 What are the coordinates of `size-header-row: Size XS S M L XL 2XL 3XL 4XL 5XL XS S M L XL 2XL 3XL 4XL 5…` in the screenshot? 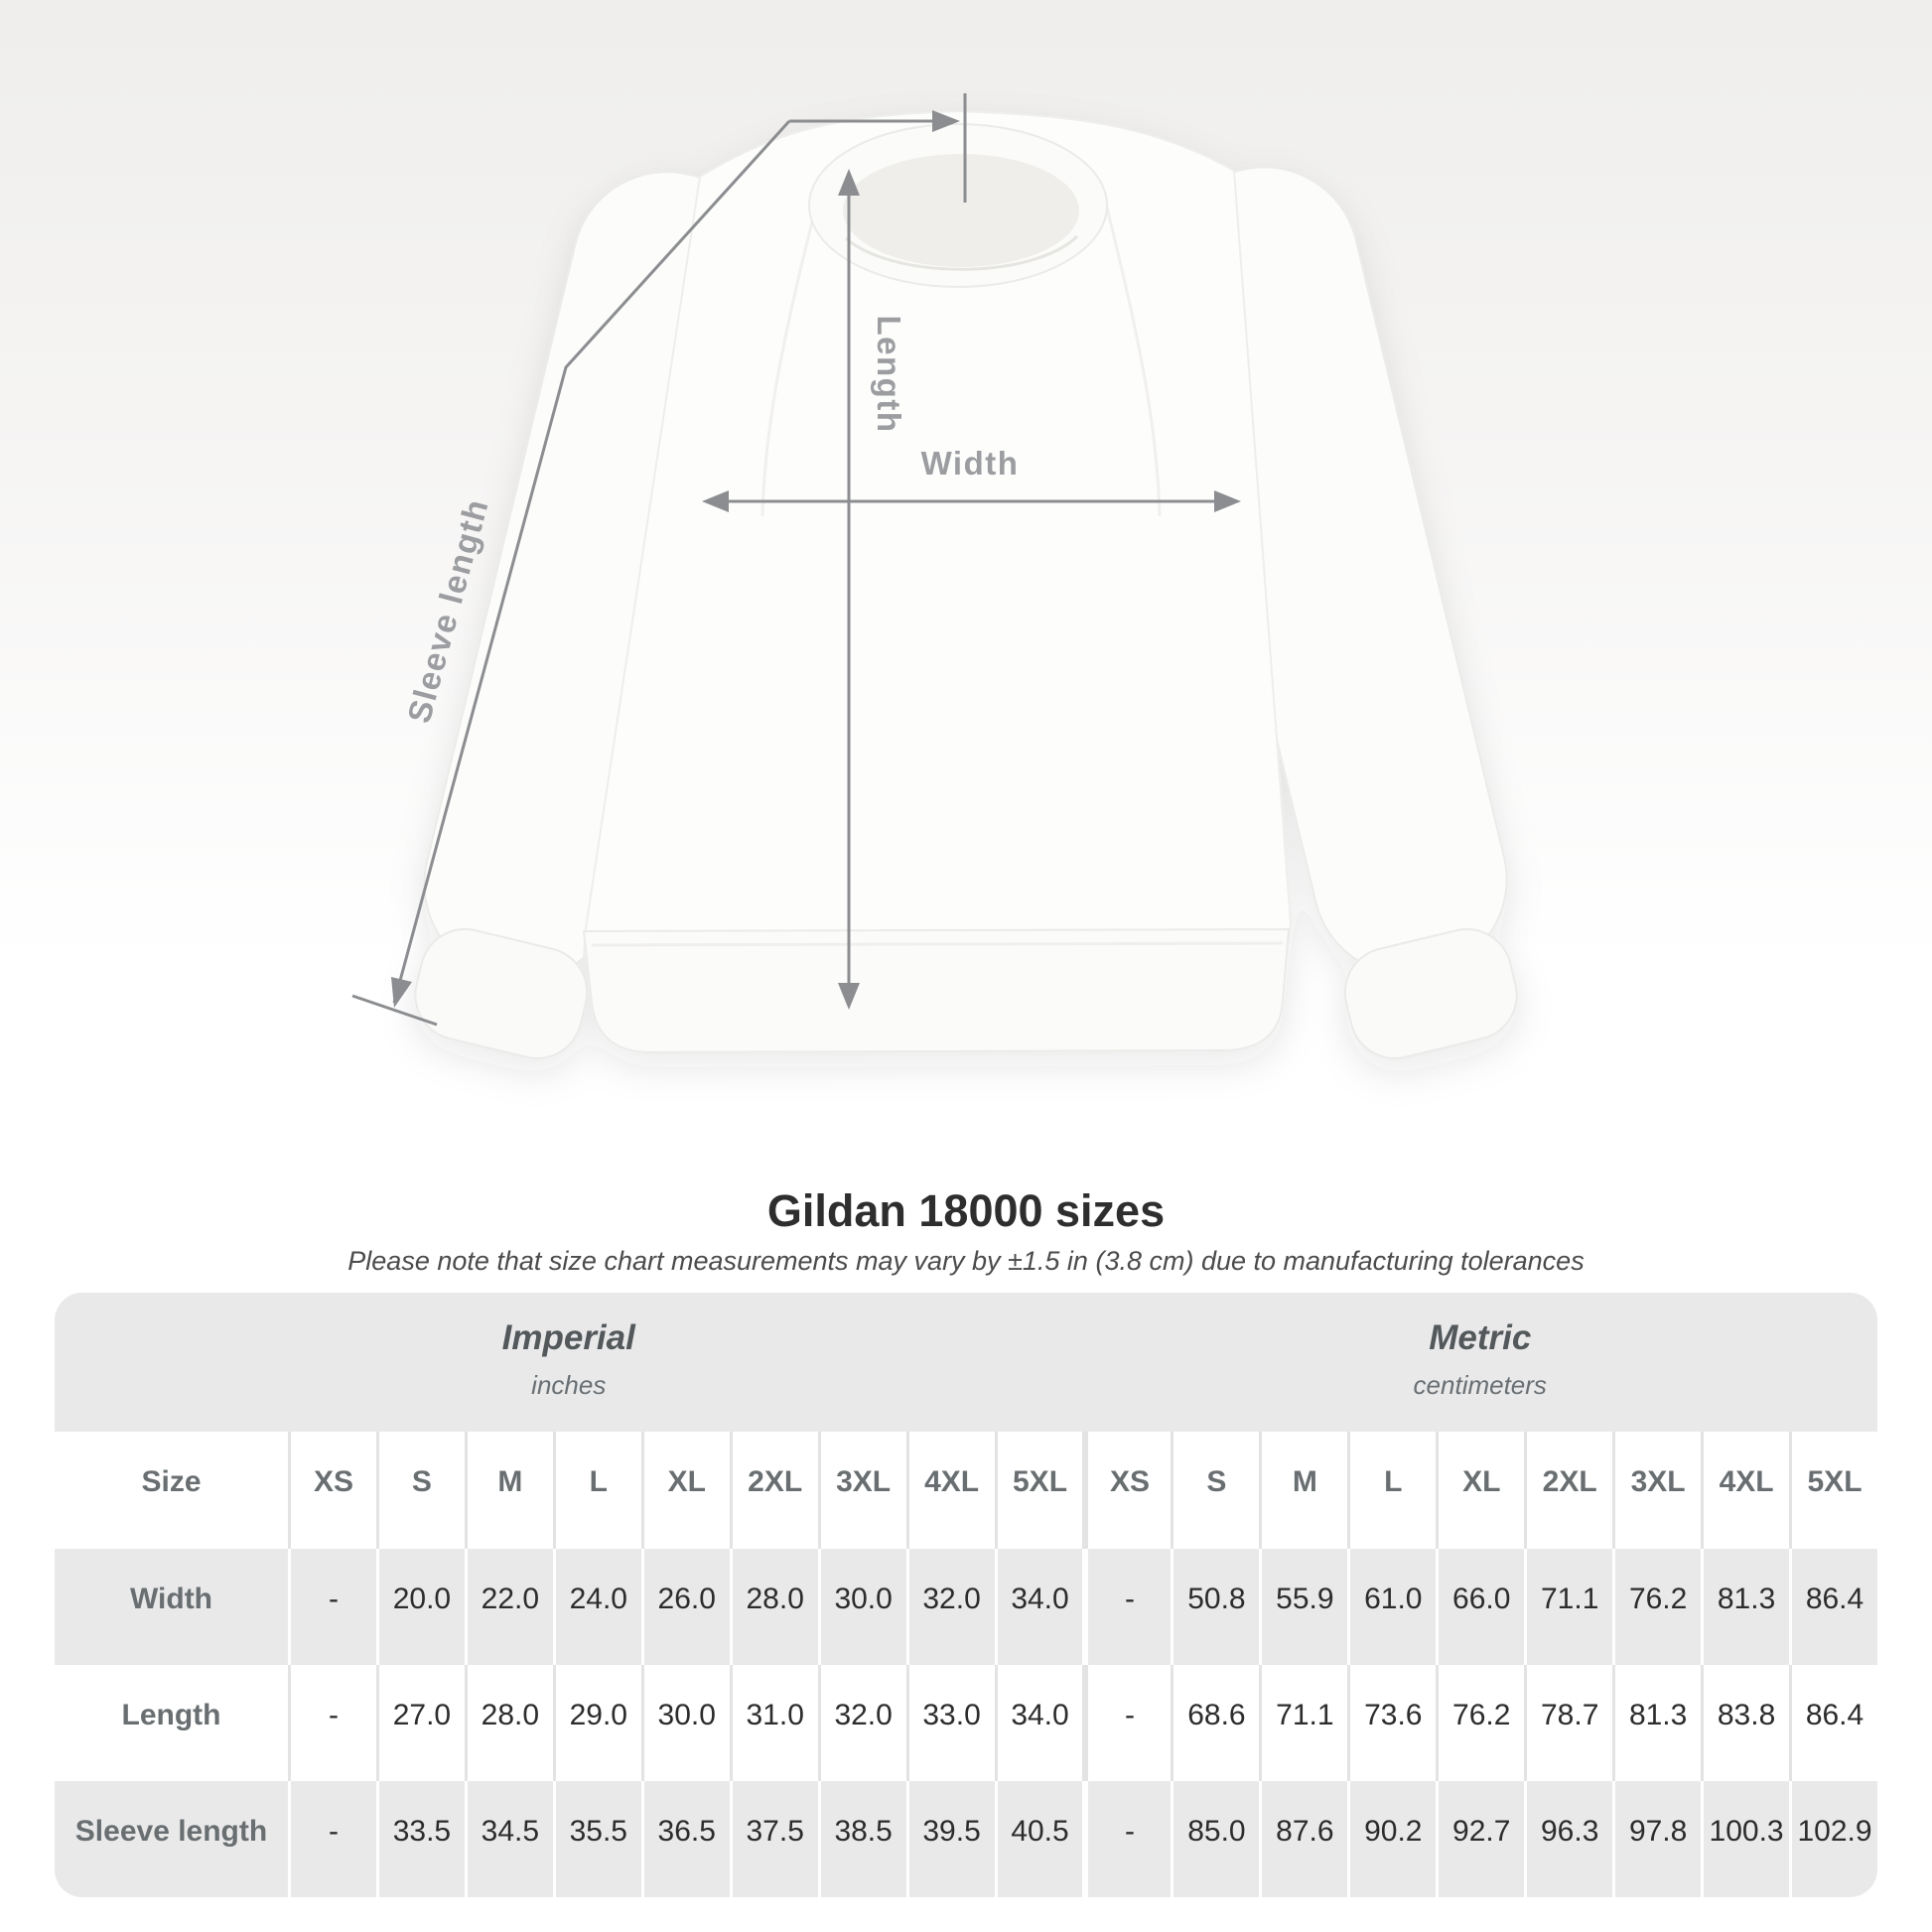 It's located at (966, 1491).